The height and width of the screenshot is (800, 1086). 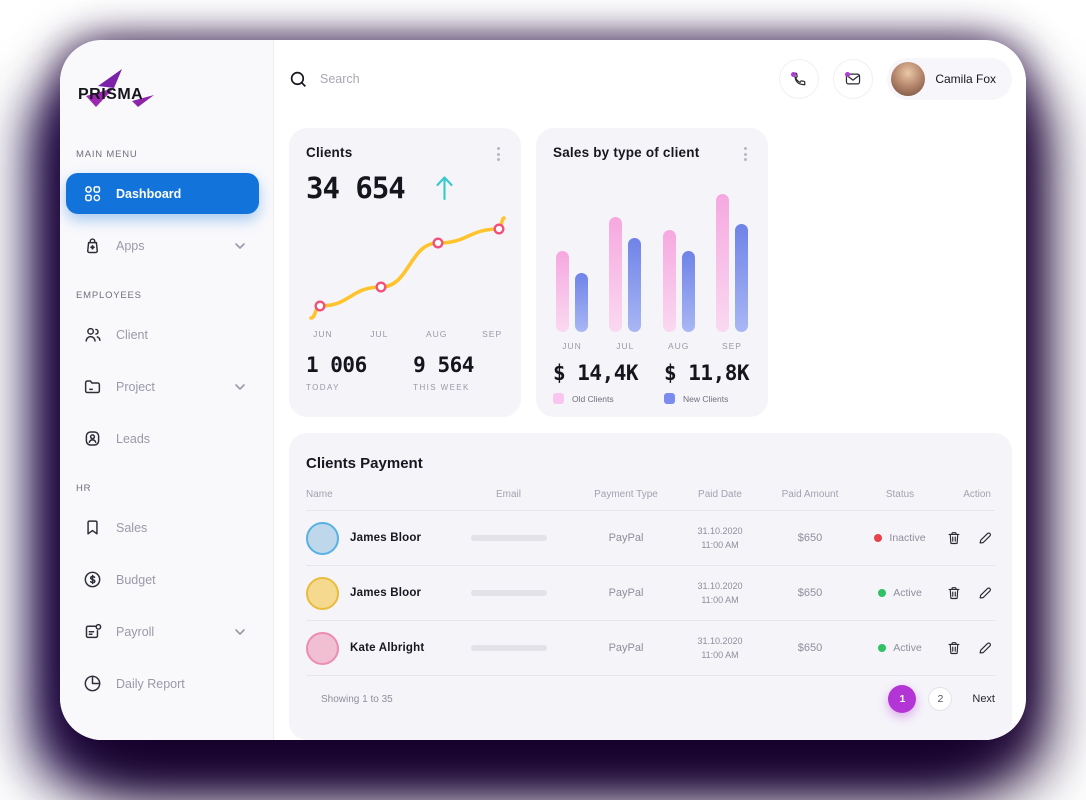 What do you see at coordinates (84, 488) in the screenshot?
I see `sidebar-section-hr: HR` at bounding box center [84, 488].